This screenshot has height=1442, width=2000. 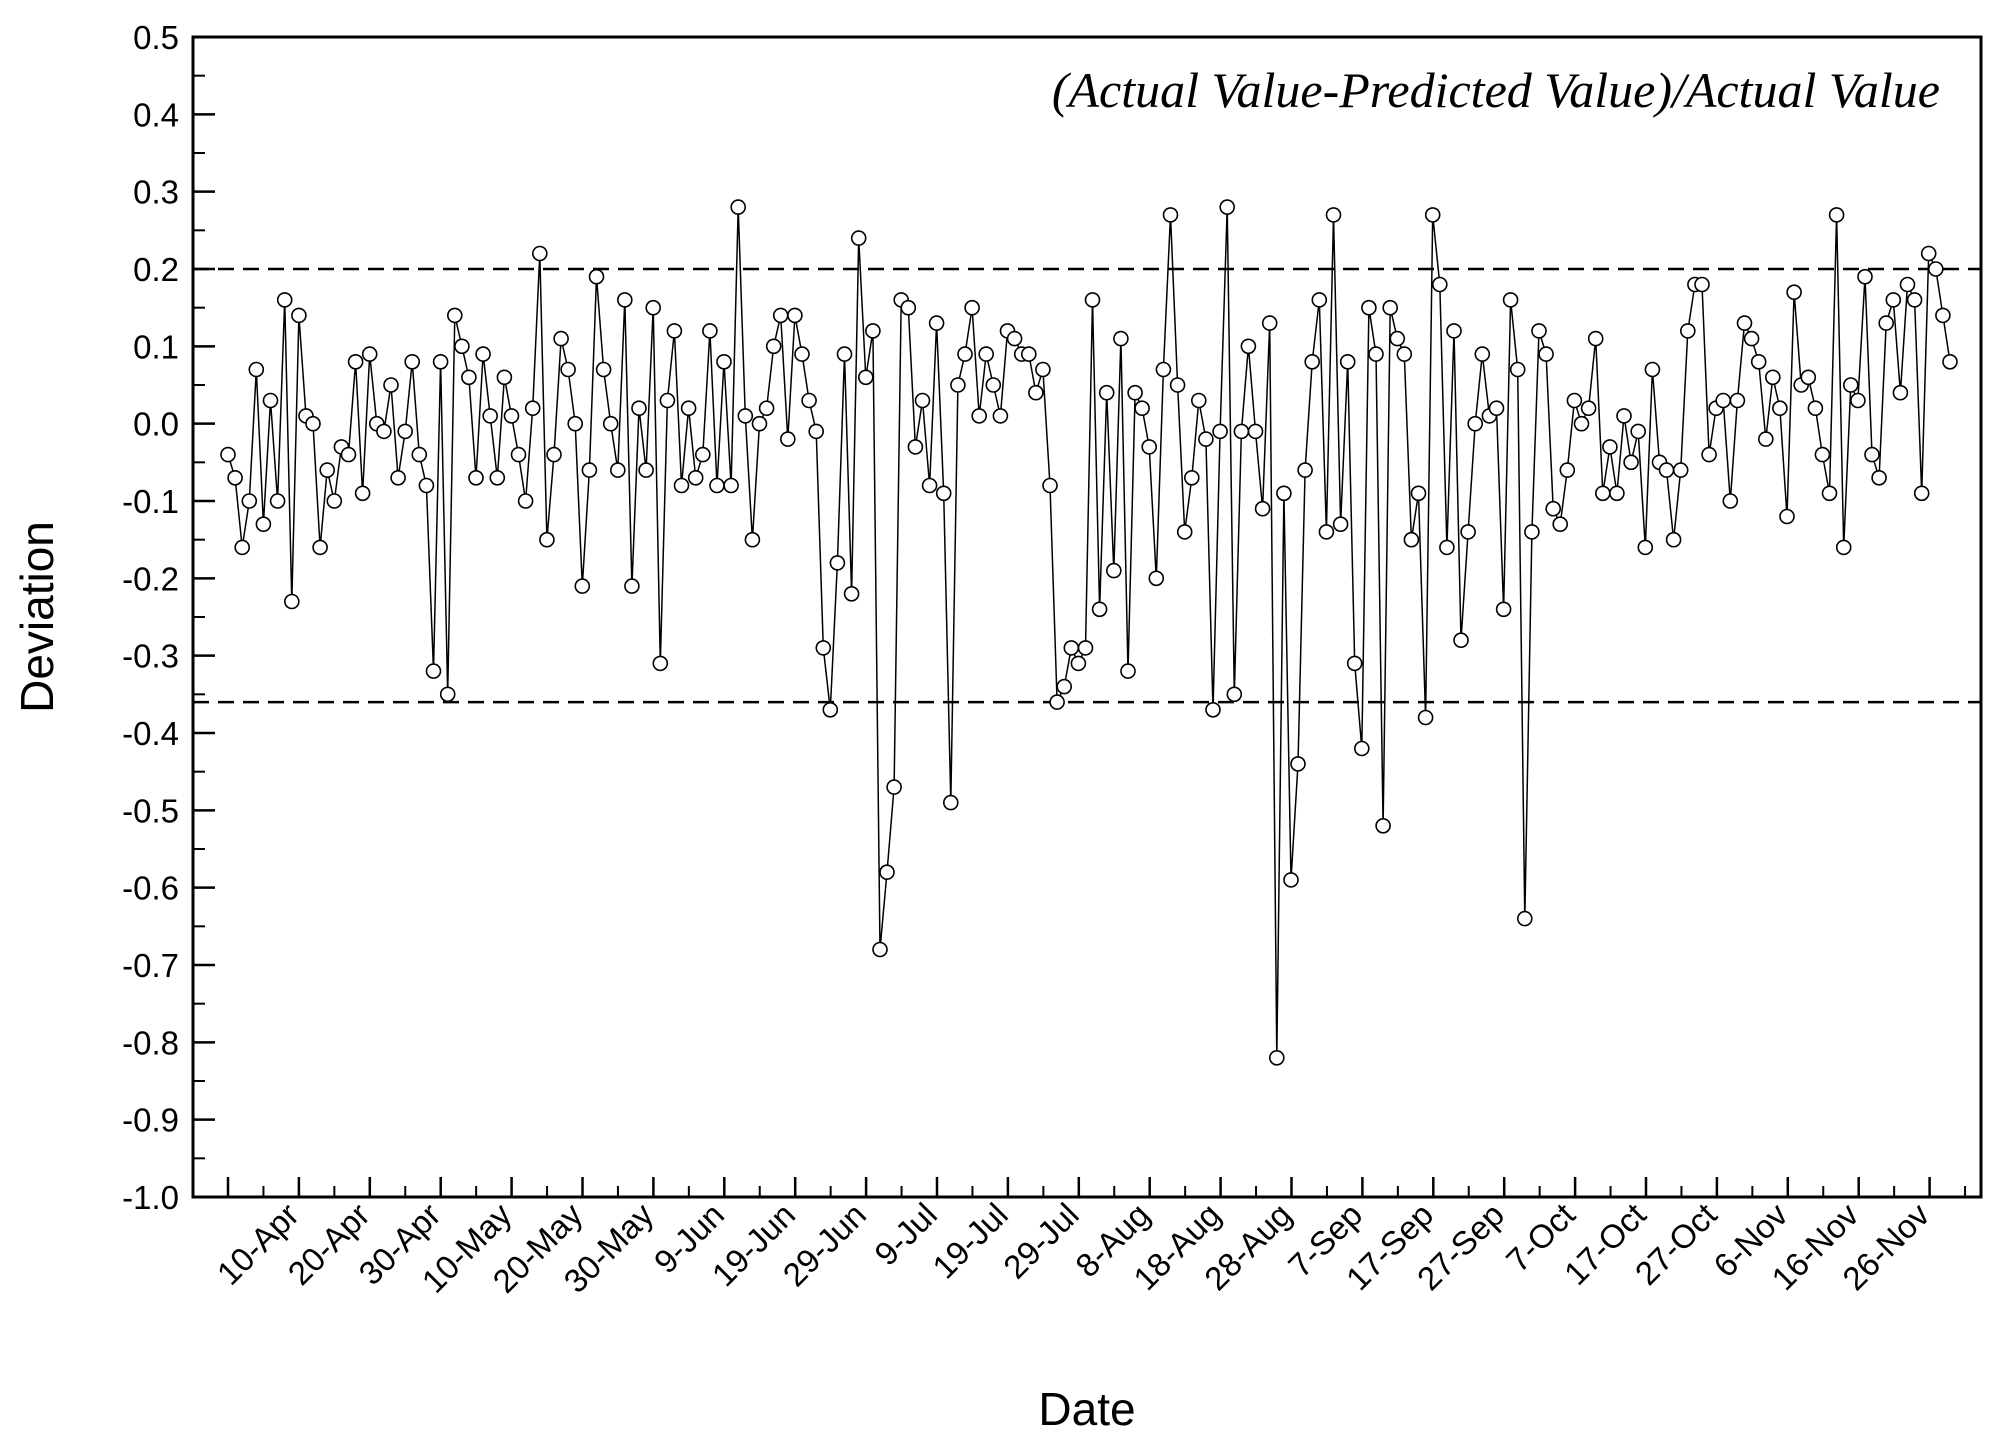 What do you see at coordinates (156, 114) in the screenshot?
I see `y-tick-label: 0.4` at bounding box center [156, 114].